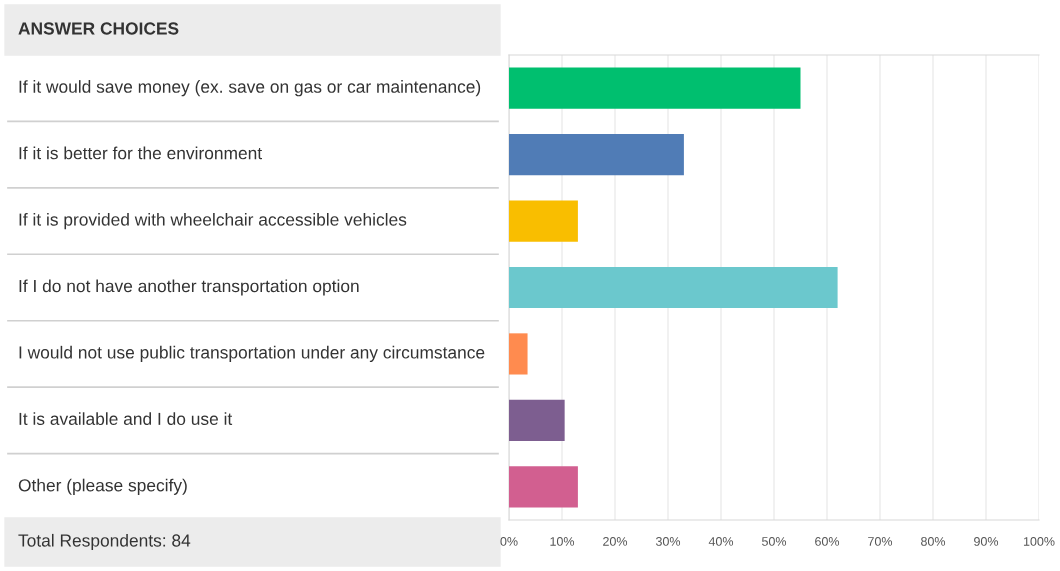 Image resolution: width=1060 pixels, height=571 pixels. I want to click on y-tick-label: If I do not have another transportation option, so click(189, 287).